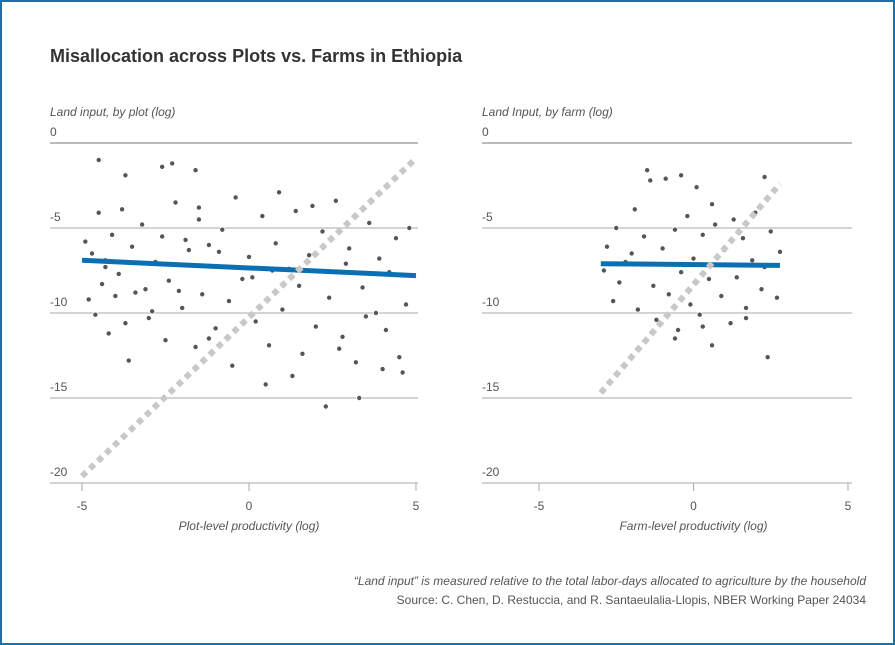  I want to click on y-tick-label: -10, so click(59, 302).